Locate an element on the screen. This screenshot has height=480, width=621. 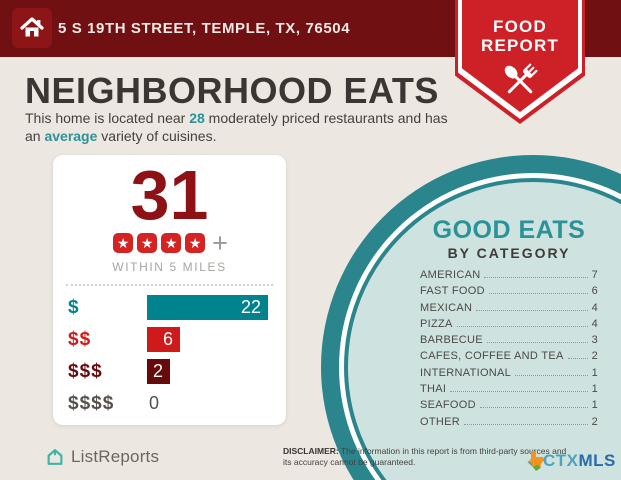
category-row: MEXICAN 4 is located at coordinates (509, 310).